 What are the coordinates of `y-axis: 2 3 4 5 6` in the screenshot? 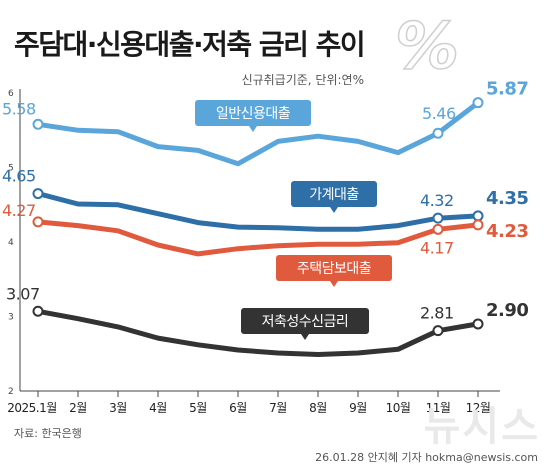 It's located at (14, 243).